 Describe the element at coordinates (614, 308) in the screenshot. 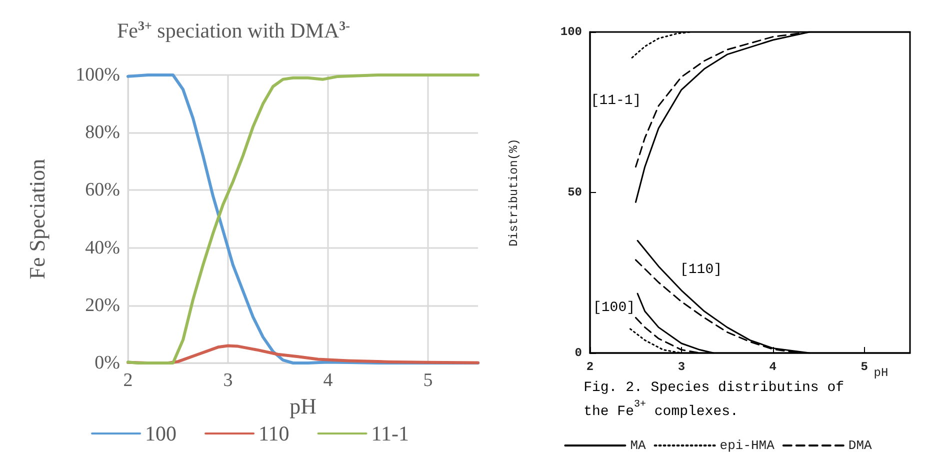

I see `annotation: [100]` at that location.